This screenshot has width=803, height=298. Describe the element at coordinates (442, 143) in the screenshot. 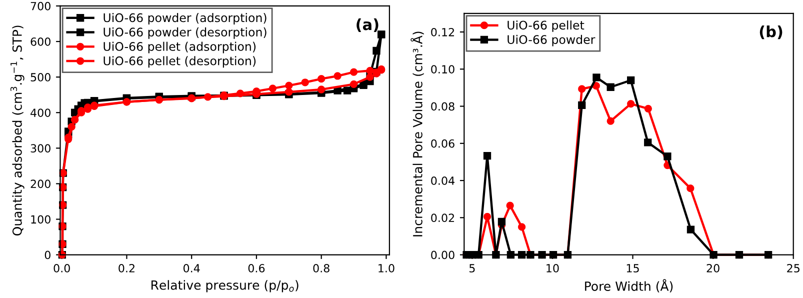

I see `y-tick-label: 0.06` at that location.